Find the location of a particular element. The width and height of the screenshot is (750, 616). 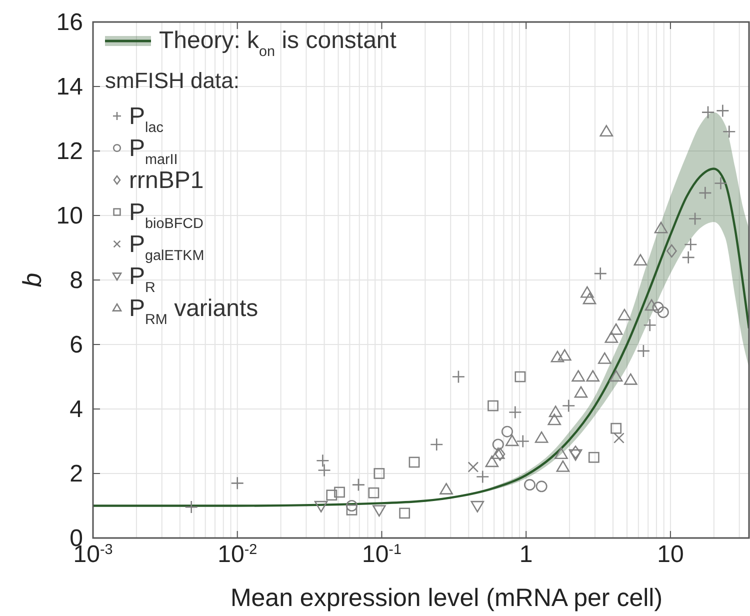

legend-label: Theory: k$_{on}$ is constant is located at coordinates (278, 43).